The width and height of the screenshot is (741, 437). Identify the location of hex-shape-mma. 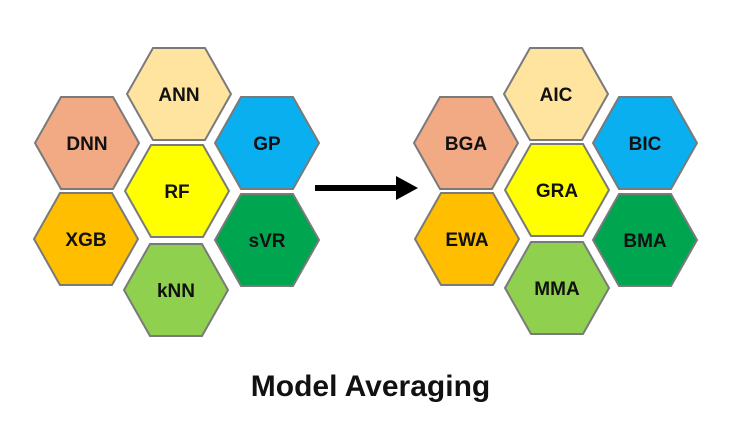
(557, 288).